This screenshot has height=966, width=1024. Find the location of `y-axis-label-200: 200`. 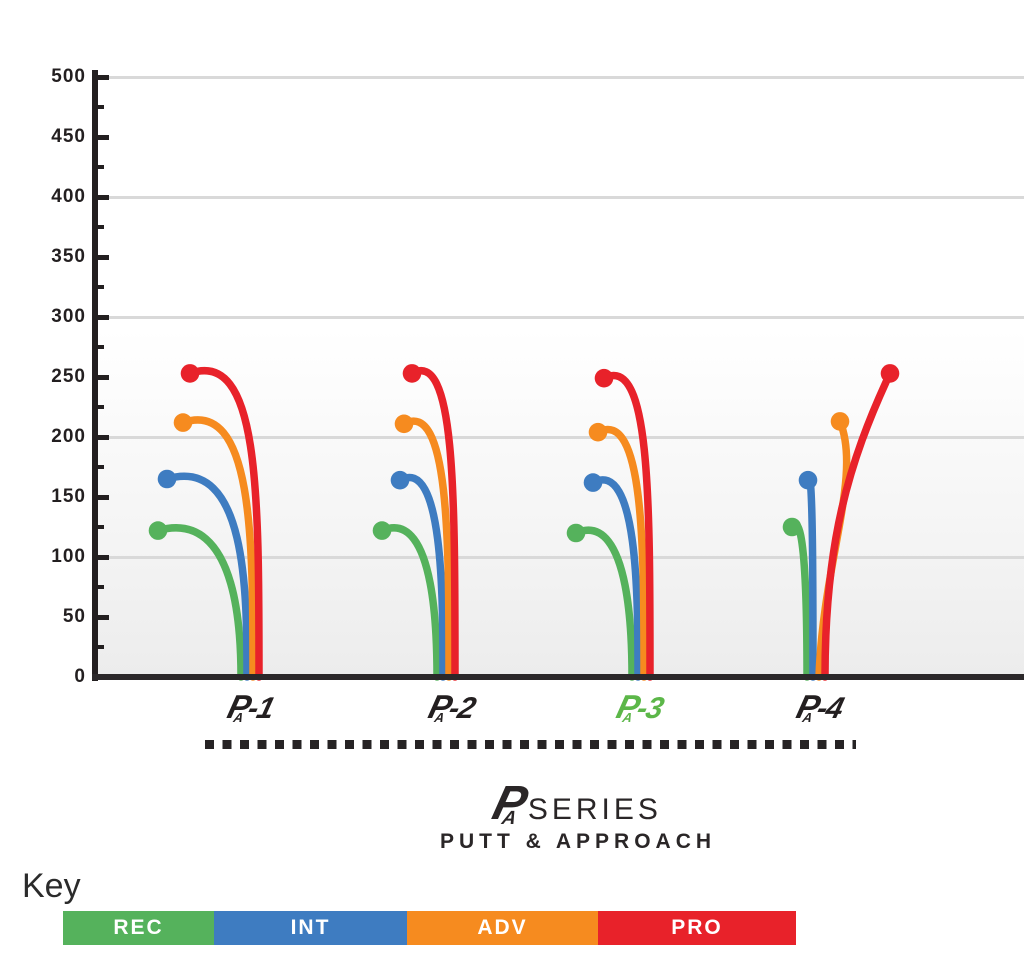

y-axis-label-200: 200 is located at coordinates (68, 436).